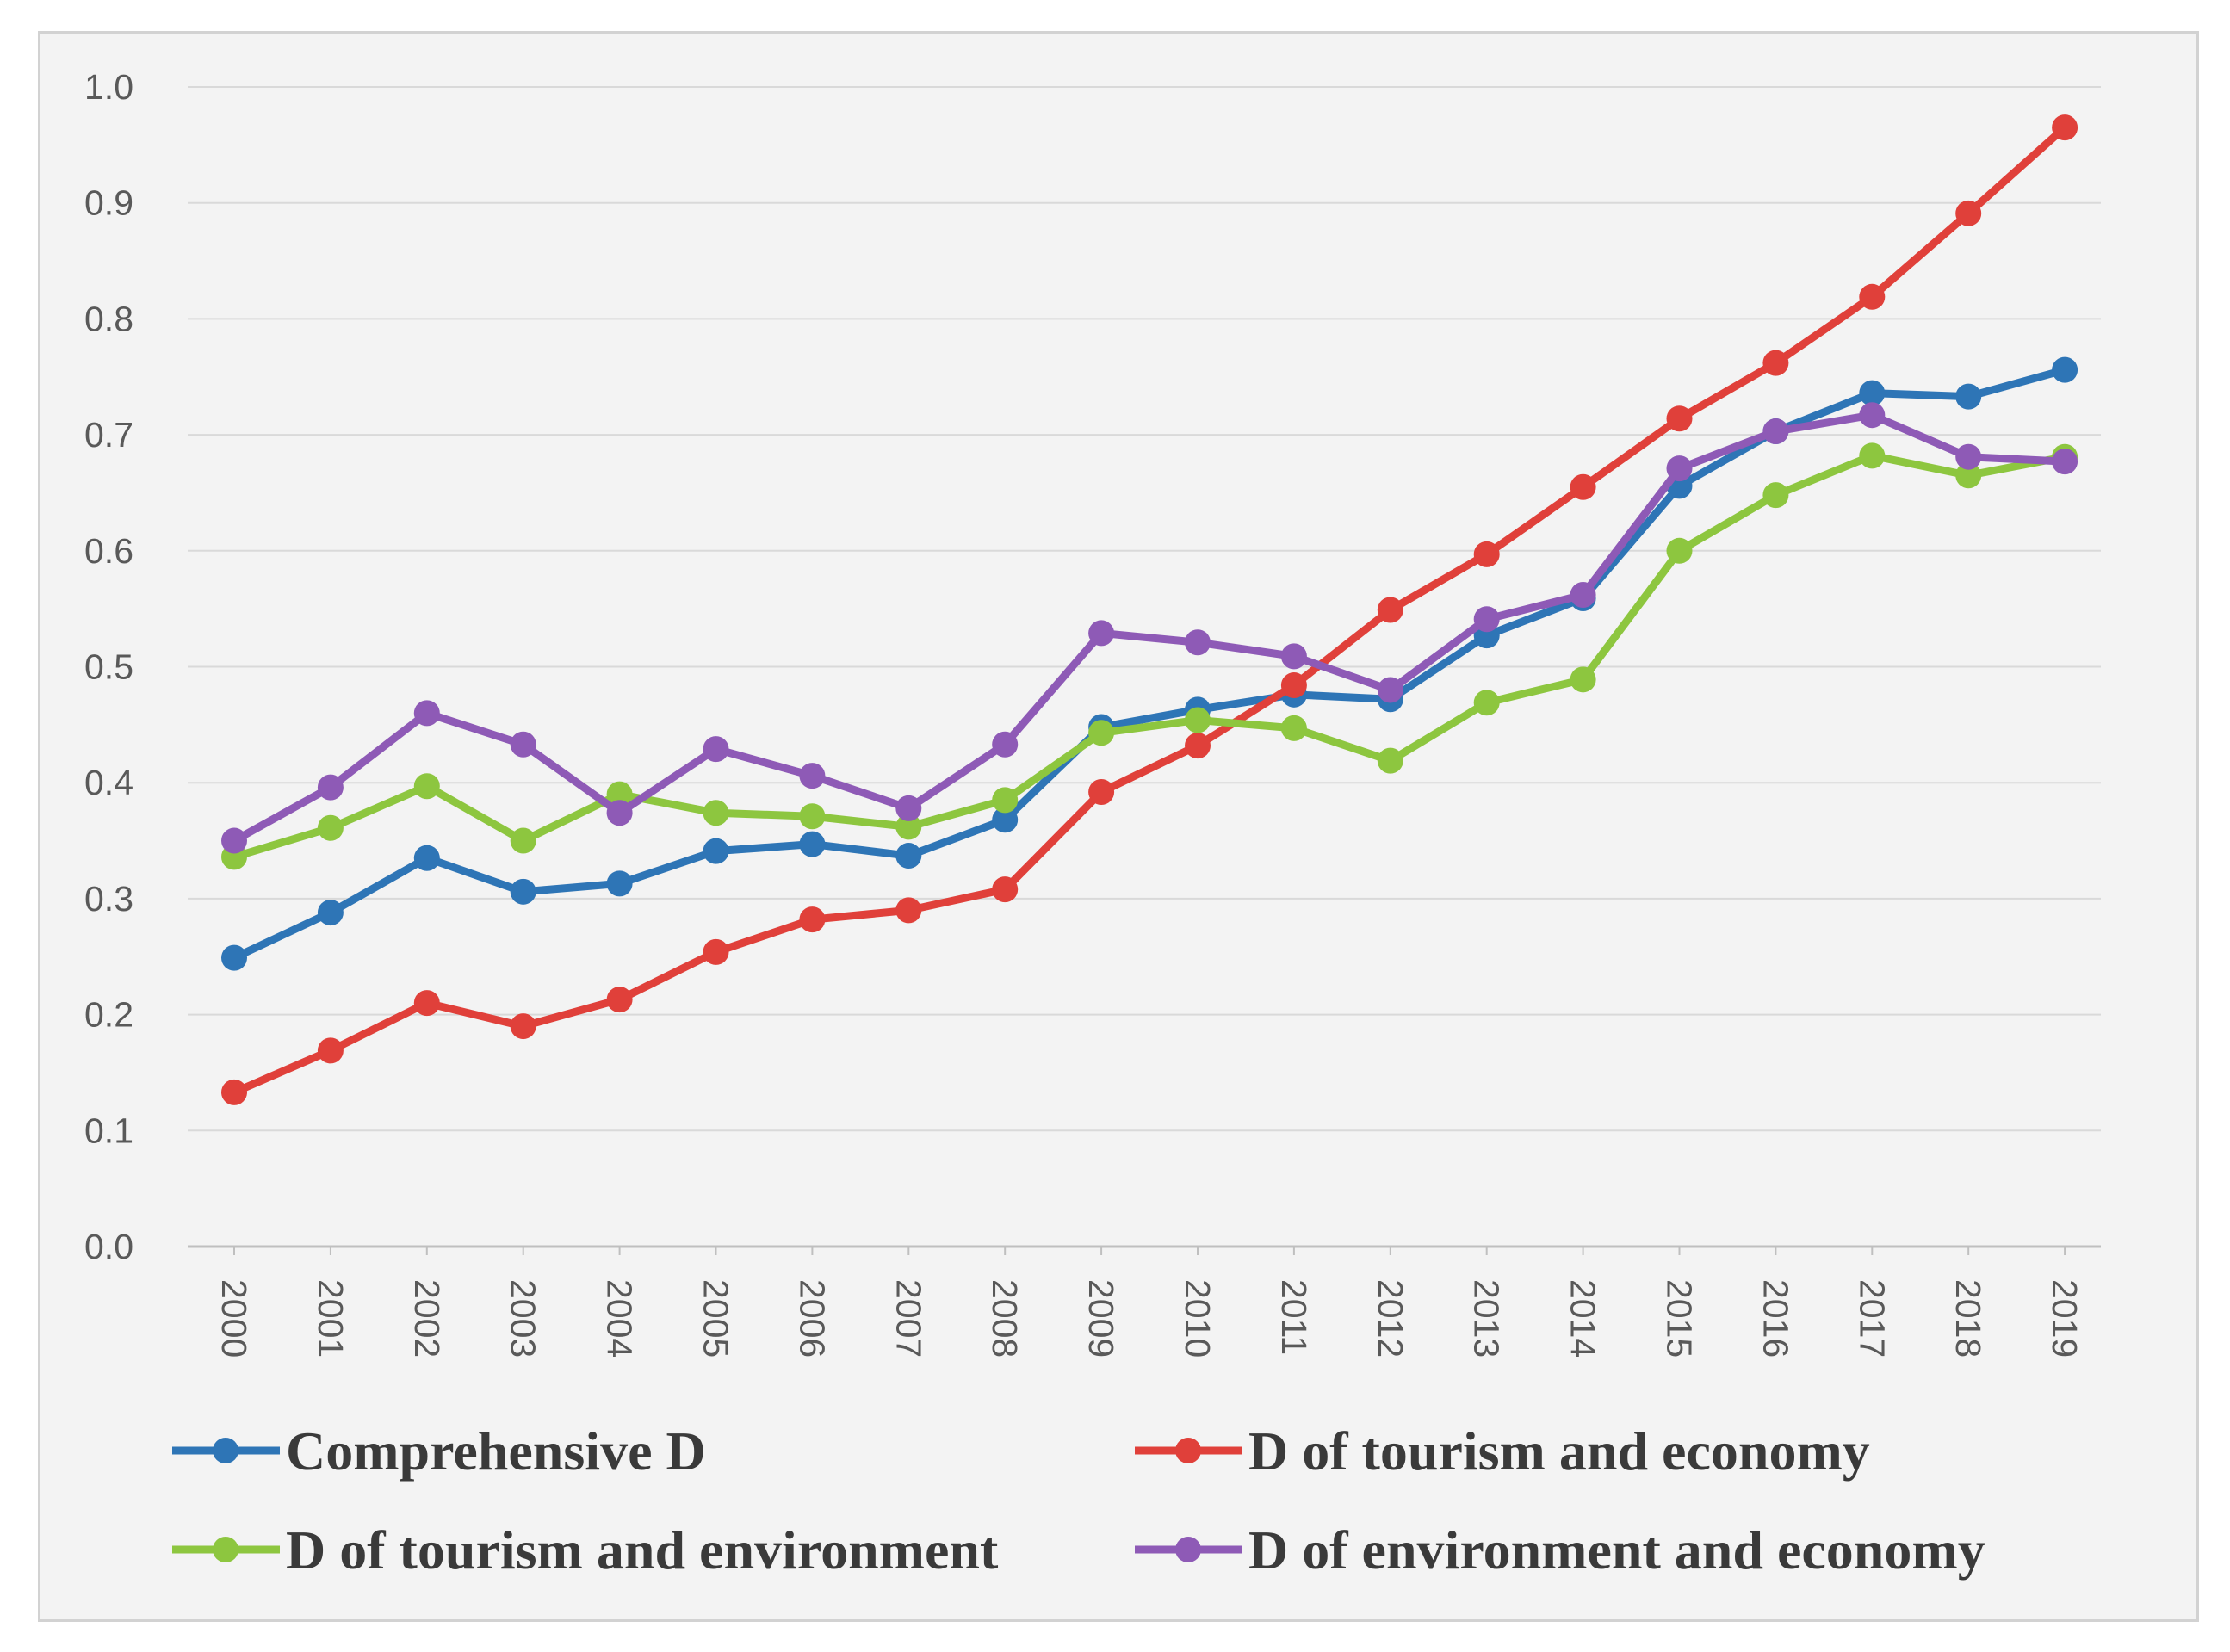 The height and width of the screenshot is (1652, 2230). I want to click on x-tick-label: 2018, so click(1968, 1318).